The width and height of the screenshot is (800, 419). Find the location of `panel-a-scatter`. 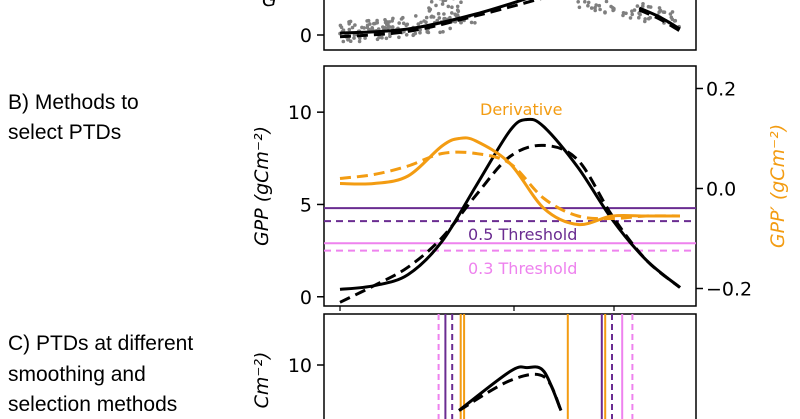

panel-a-scatter is located at coordinates (509, 22).